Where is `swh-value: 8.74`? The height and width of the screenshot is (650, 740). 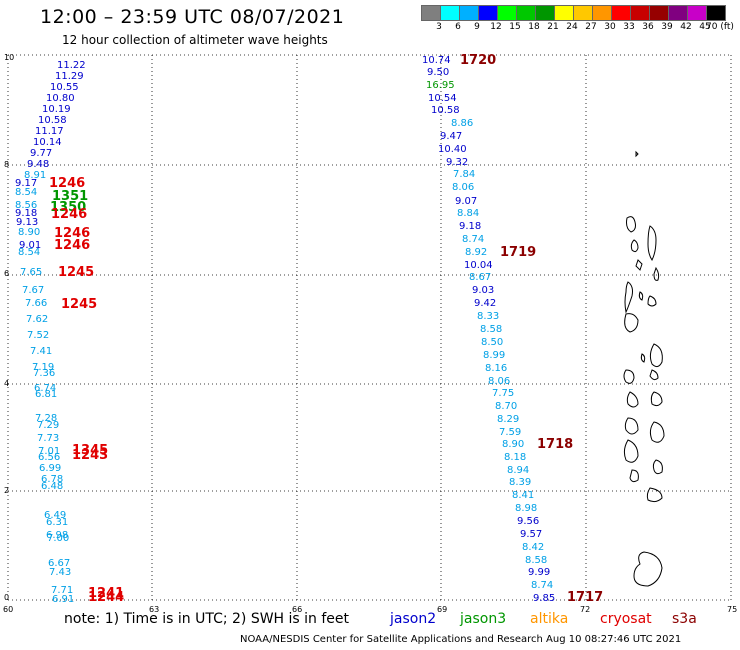
swh-value: 8.74 is located at coordinates (473, 239).